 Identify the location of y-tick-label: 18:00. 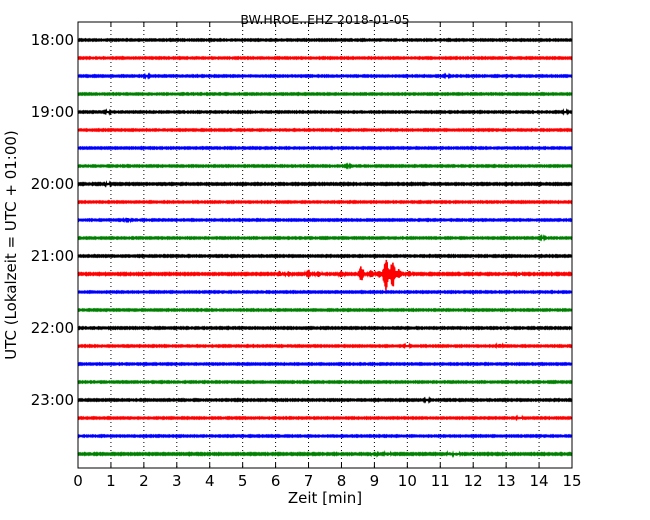
(52, 40).